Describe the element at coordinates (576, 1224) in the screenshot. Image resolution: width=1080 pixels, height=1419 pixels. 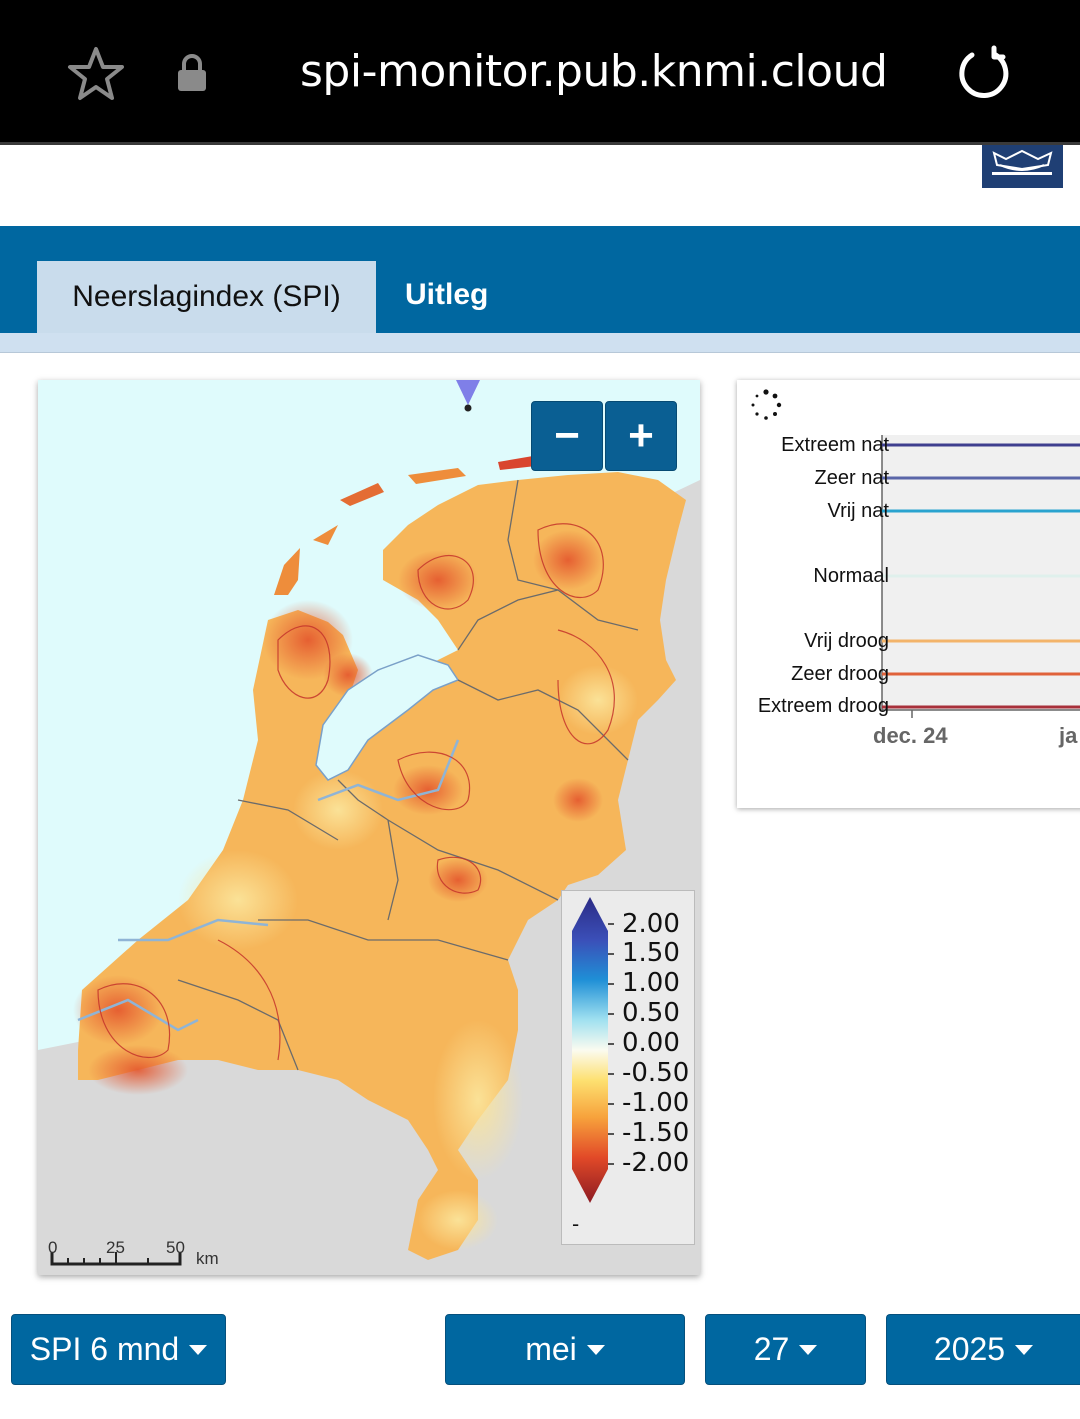
I see `legend-below-label: -` at that location.